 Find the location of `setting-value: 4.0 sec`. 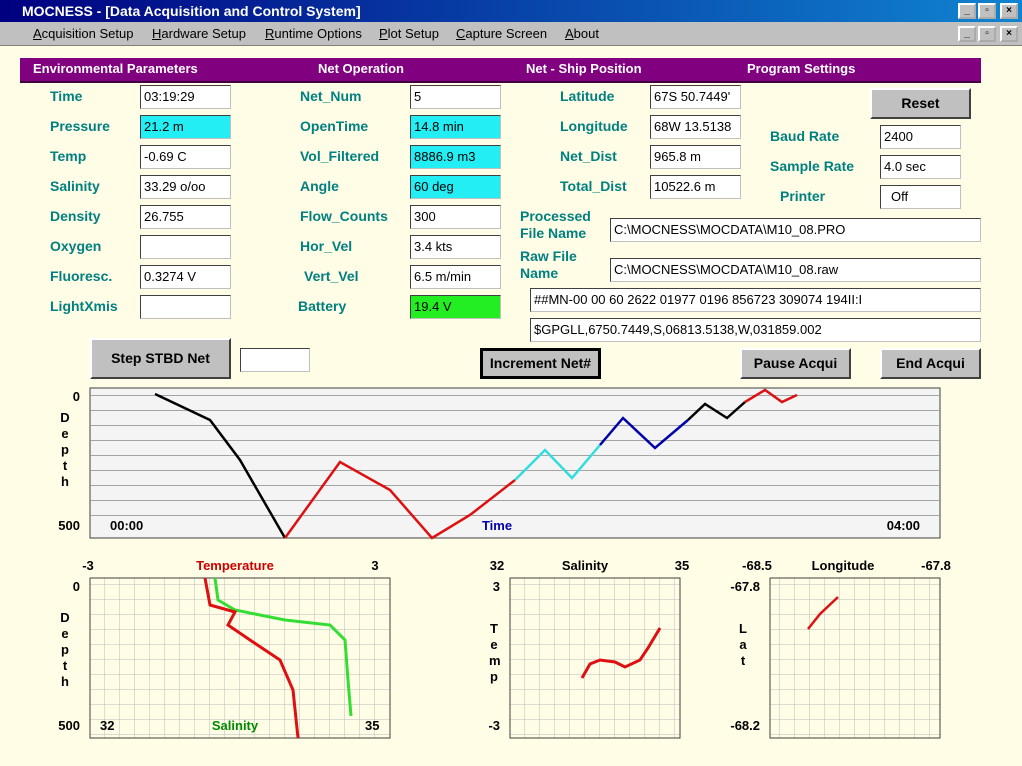

setting-value: 4.0 sec is located at coordinates (920, 167).